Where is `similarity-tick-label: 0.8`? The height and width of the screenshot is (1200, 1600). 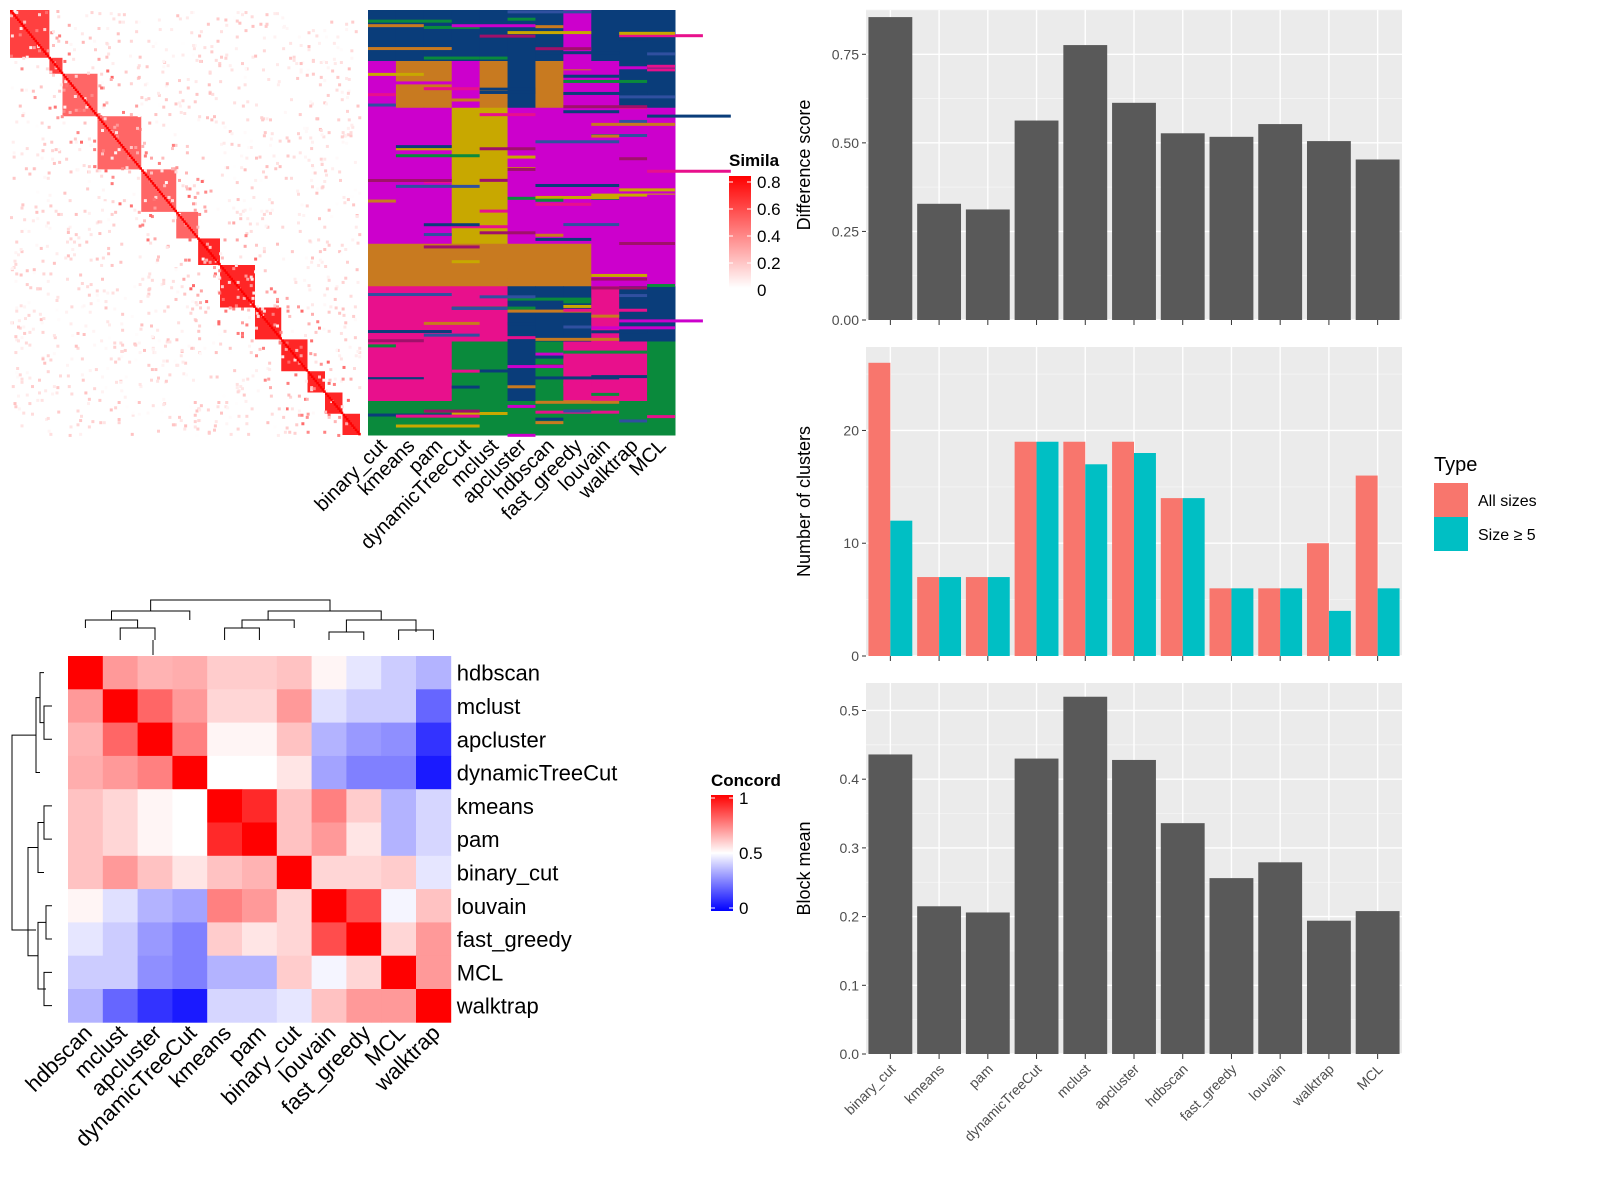
similarity-tick-label: 0.8 is located at coordinates (769, 182).